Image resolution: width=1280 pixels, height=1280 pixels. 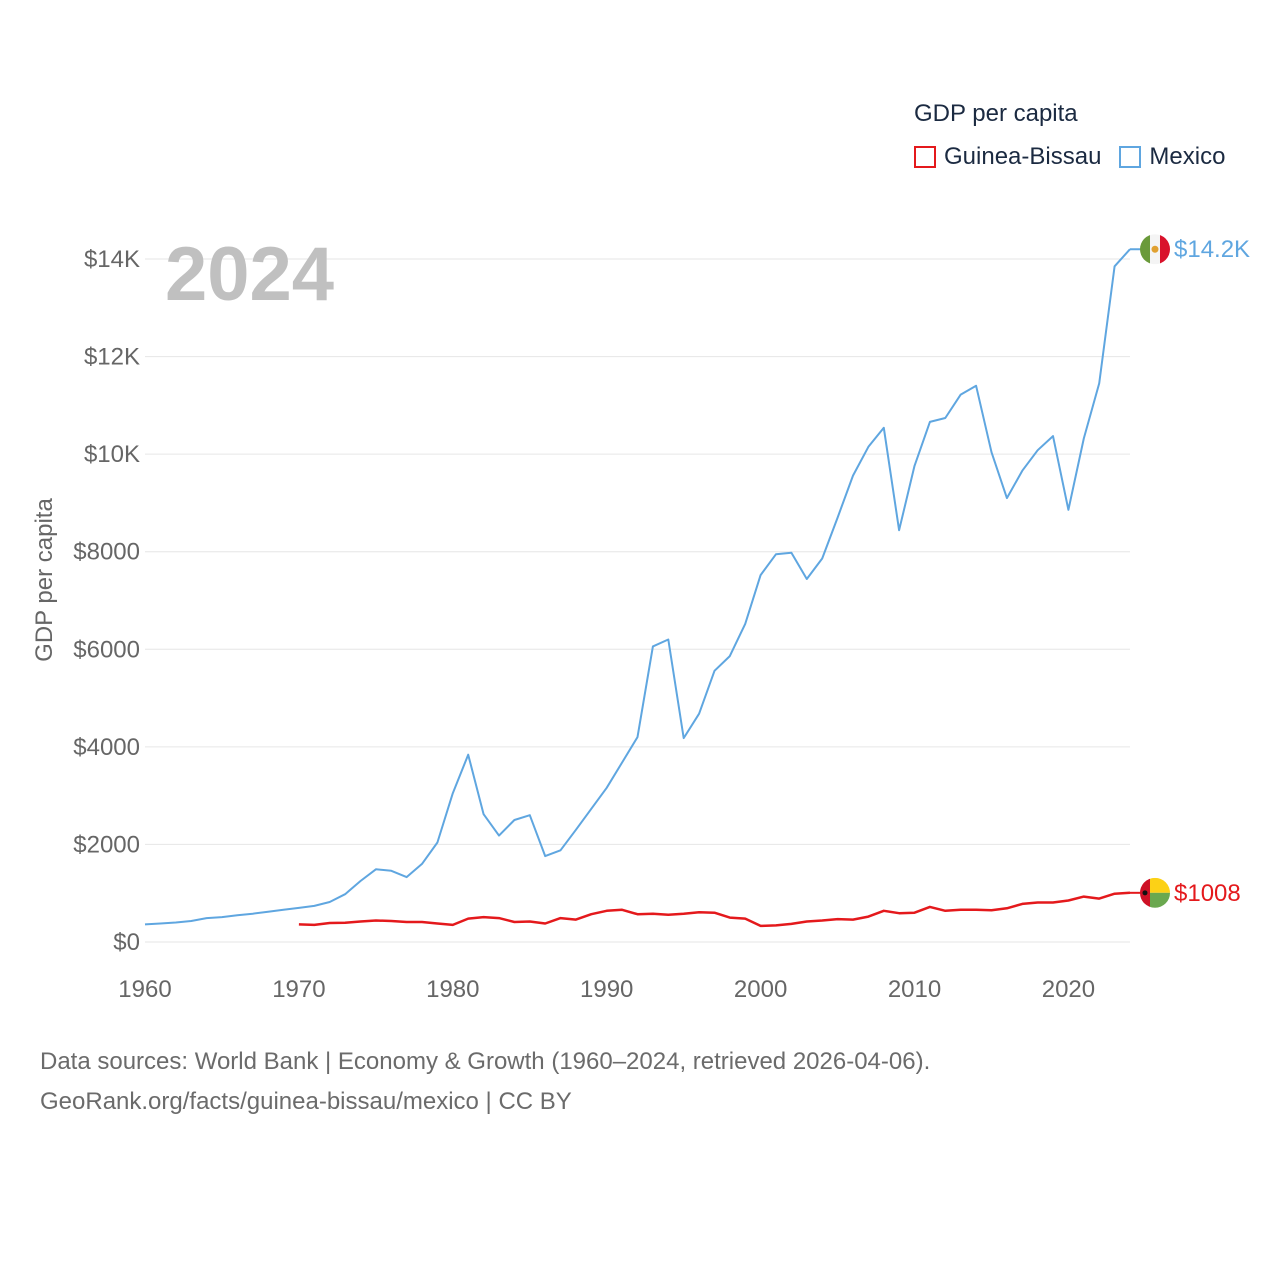 What do you see at coordinates (106, 552) in the screenshot?
I see `y-tick-label: $8000` at bounding box center [106, 552].